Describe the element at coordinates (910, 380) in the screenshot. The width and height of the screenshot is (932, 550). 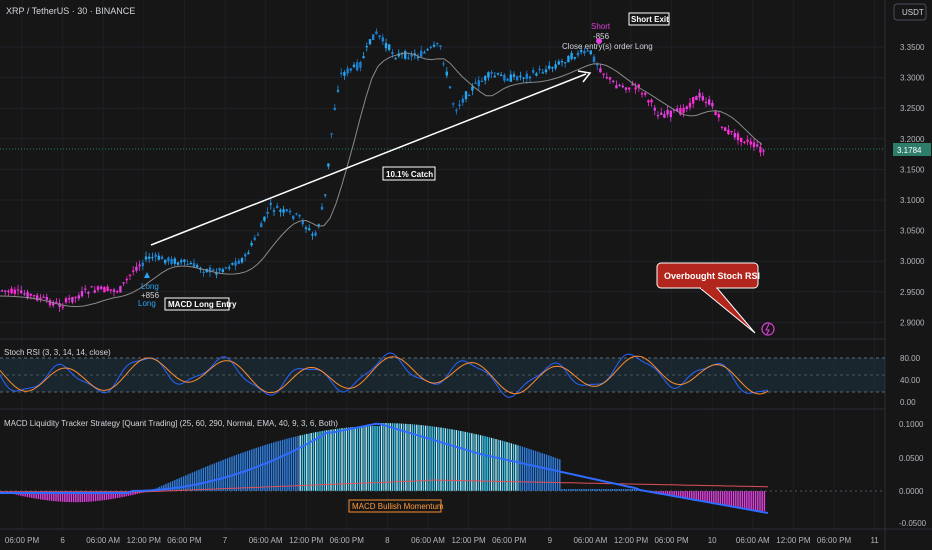
I see `stoch-tick: 40.00` at that location.